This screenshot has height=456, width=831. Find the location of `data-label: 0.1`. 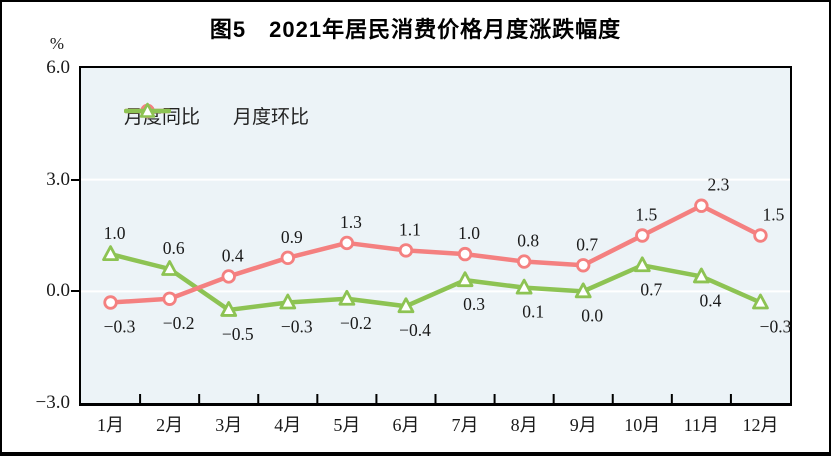

data-label: 0.1 is located at coordinates (533, 312).